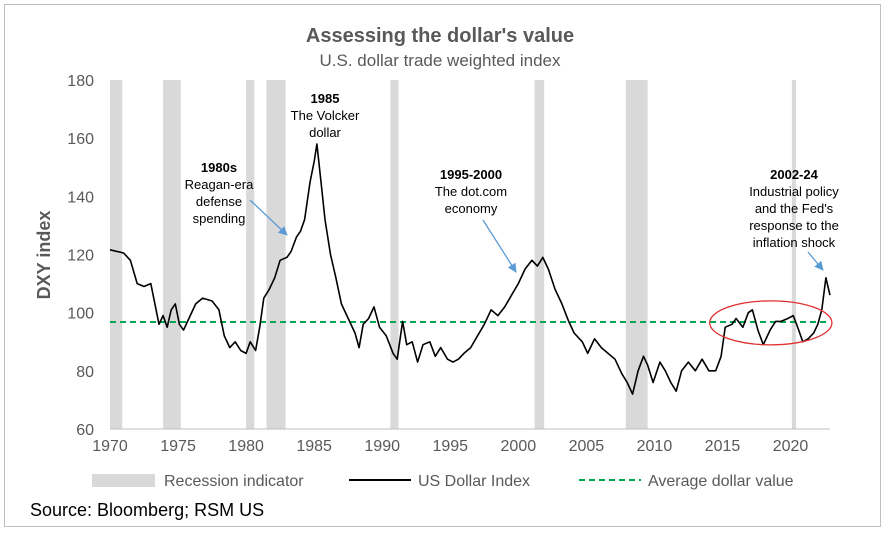 The width and height of the screenshot is (889, 537). What do you see at coordinates (325, 132) in the screenshot?
I see `annotation-1985-line: dollar` at bounding box center [325, 132].